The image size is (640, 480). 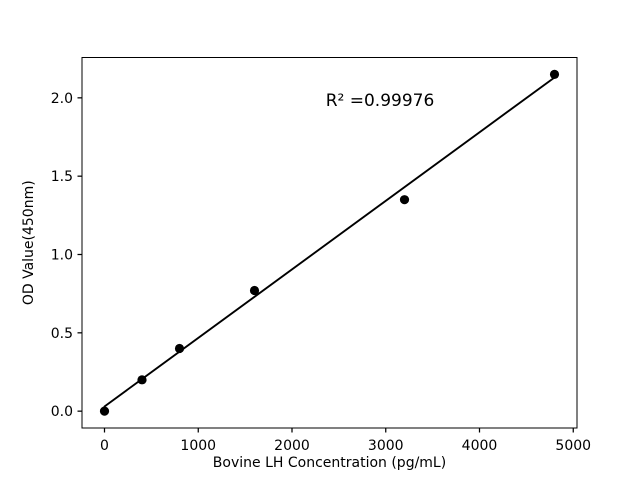 I want to click on y-tick-label: 0.5, so click(x=62, y=334).